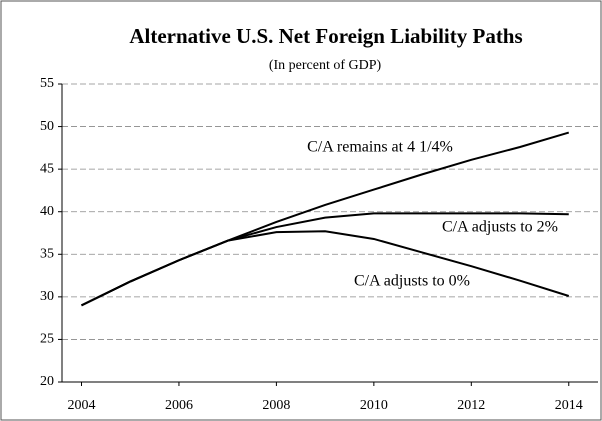 The image size is (602, 421). I want to click on y-tick-label: 25, so click(47, 339).